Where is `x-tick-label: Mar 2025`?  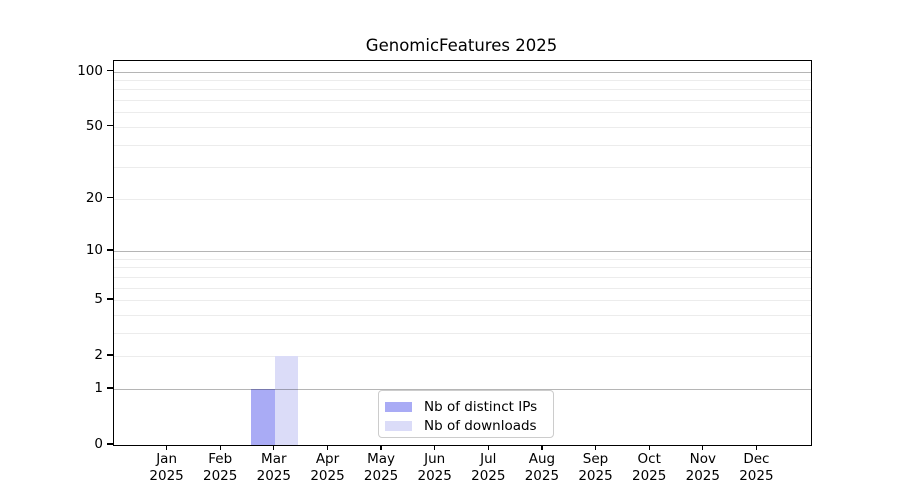
x-tick-label: Mar 2025 is located at coordinates (274, 467).